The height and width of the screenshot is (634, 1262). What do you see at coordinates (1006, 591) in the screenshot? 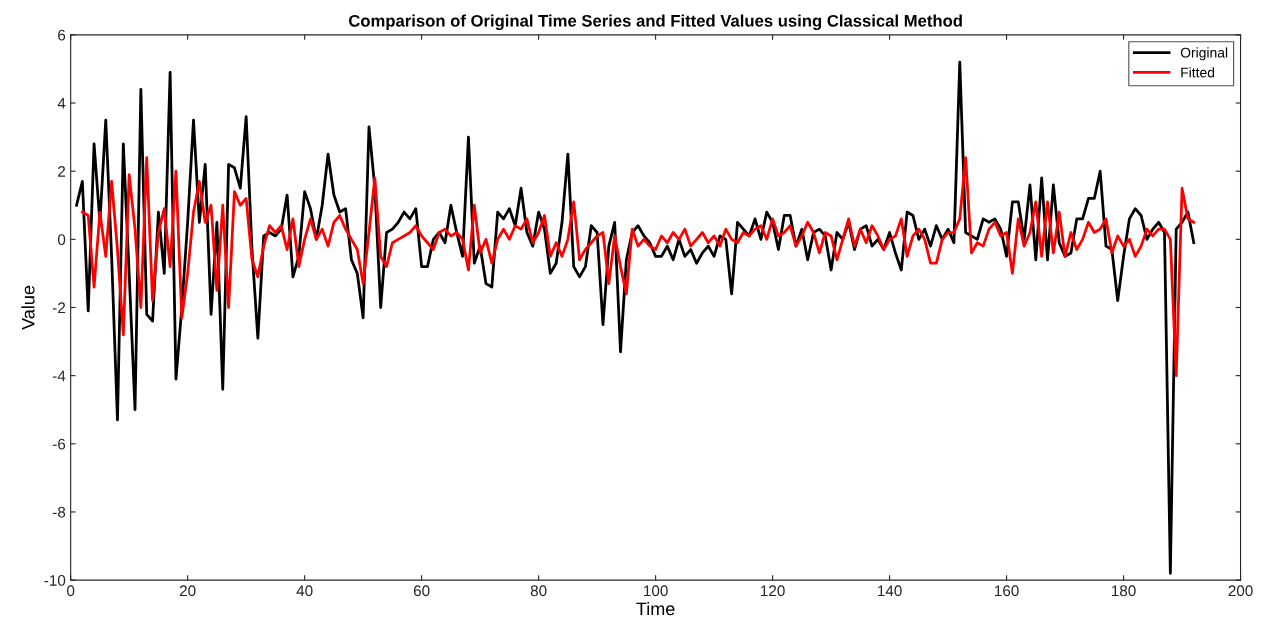
I see `x-tick-label: 160` at bounding box center [1006, 591].